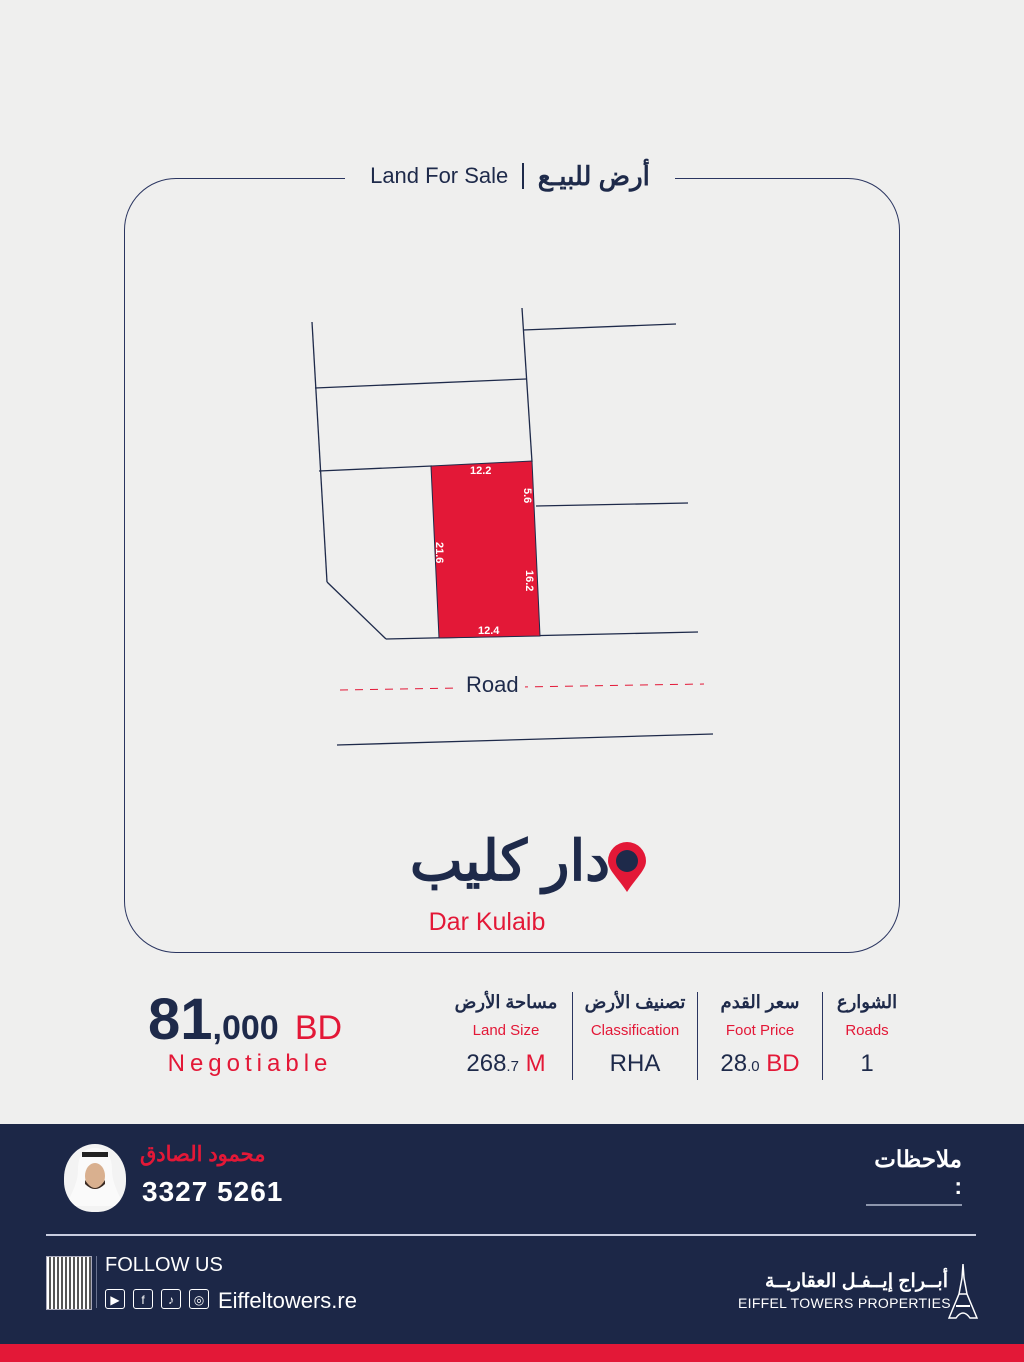 This screenshot has height=1362, width=1024. Describe the element at coordinates (287, 1300) in the screenshot. I see `website-link: Eiffeltowers.re` at that location.